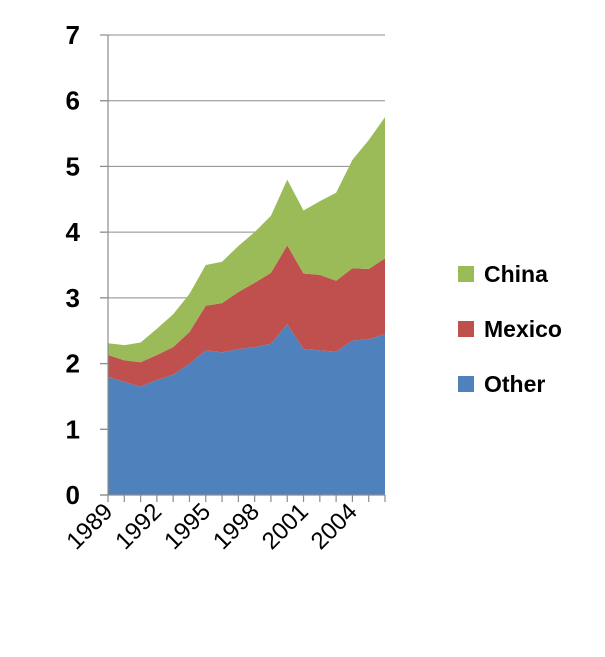  What do you see at coordinates (285, 526) in the screenshot?
I see `x-tick-label: 2001` at bounding box center [285, 526].